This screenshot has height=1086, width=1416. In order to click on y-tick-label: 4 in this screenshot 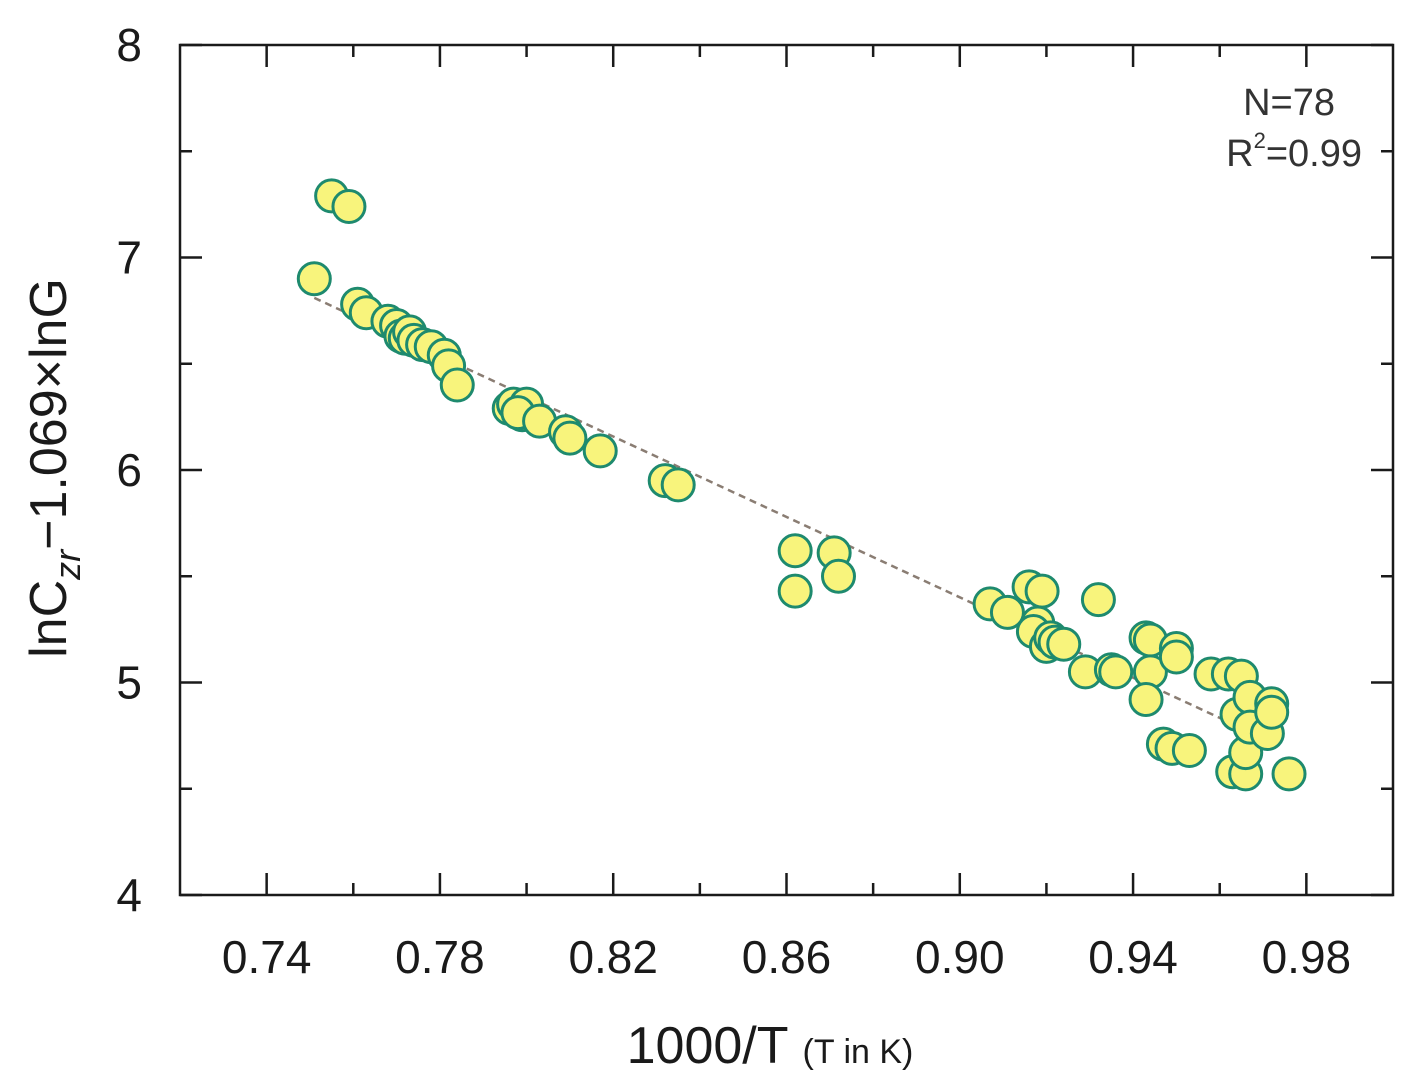, I will do `click(129, 895)`.